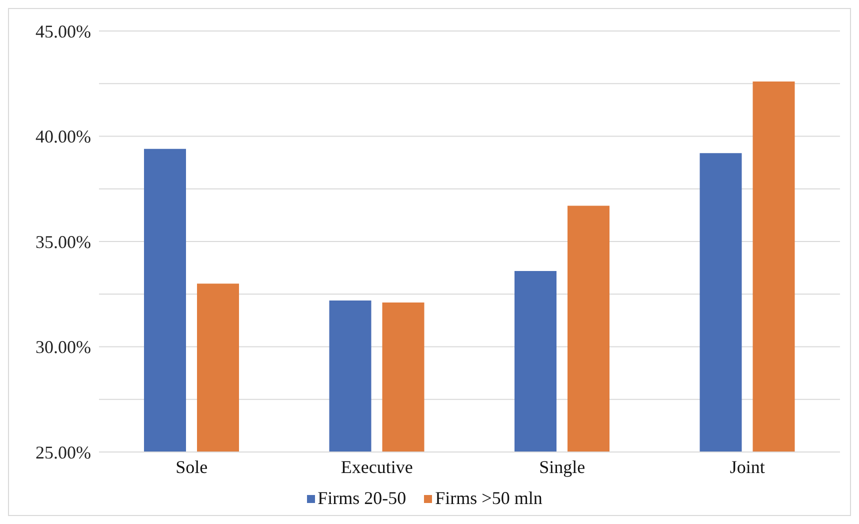  I want to click on y-tick-label: 45.00%, so click(63, 31).